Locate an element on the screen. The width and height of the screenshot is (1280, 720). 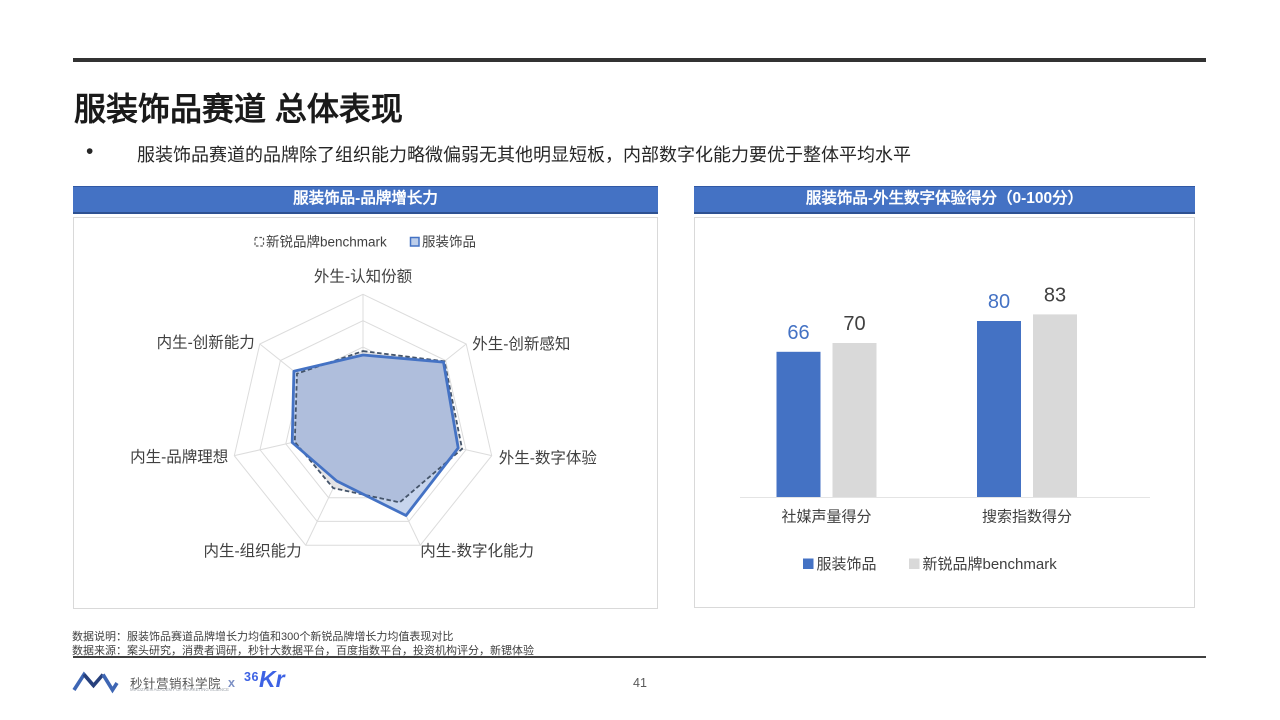
bar-value-label: 80 is located at coordinates (999, 302).